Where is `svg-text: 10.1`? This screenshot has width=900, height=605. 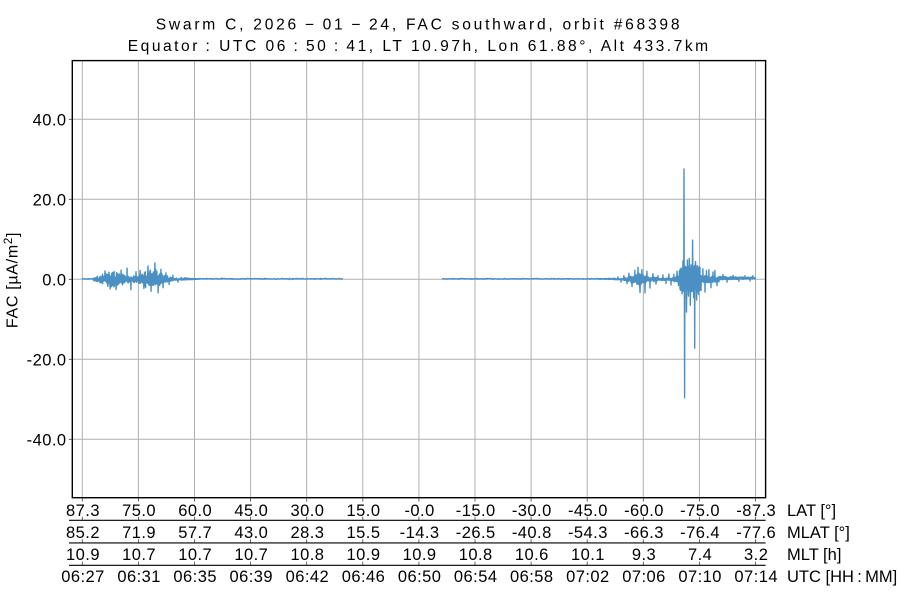 svg-text: 10.1 is located at coordinates (588, 555).